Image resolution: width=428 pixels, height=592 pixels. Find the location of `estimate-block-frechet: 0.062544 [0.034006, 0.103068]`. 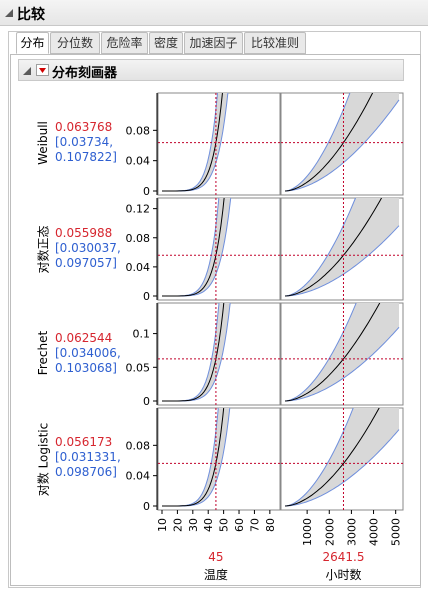

estimate-block-frechet: 0.062544 [0.034006, 0.103068] is located at coordinates (88, 353).